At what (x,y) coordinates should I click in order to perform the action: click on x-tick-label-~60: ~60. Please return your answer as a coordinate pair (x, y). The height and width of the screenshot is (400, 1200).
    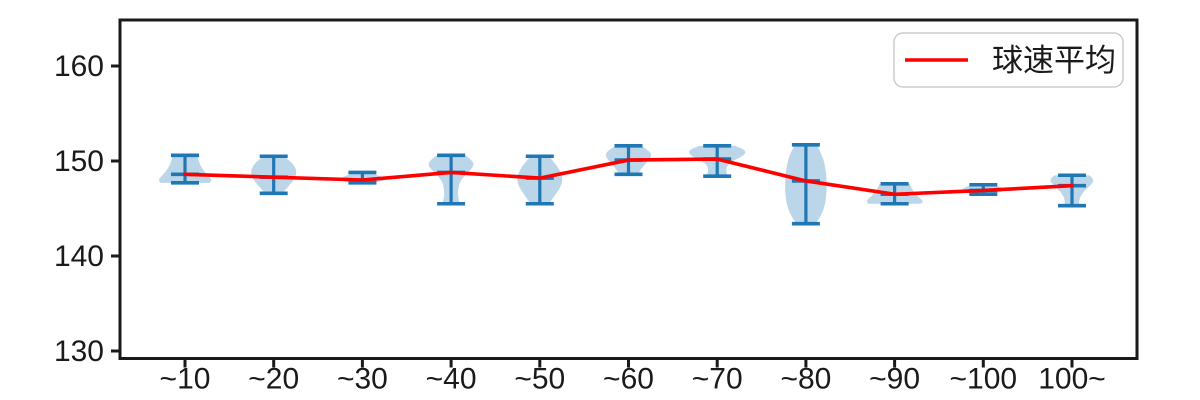
    Looking at the image, I should click on (628, 379).